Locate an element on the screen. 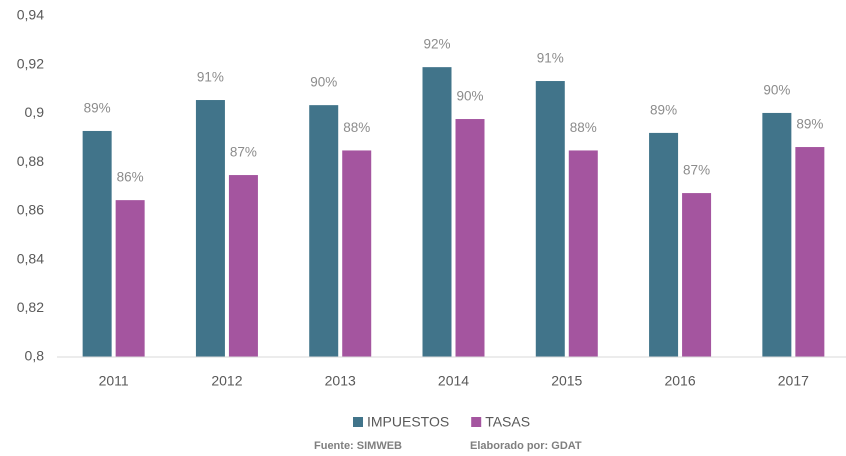 This screenshot has height=456, width=846. x-tick-label: 2012 is located at coordinates (226, 381).